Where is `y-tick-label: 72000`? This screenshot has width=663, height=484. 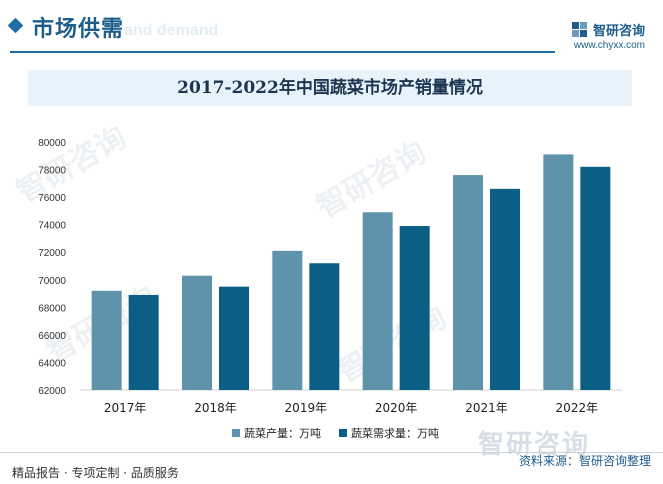
y-tick-label: 72000 is located at coordinates (52, 253).